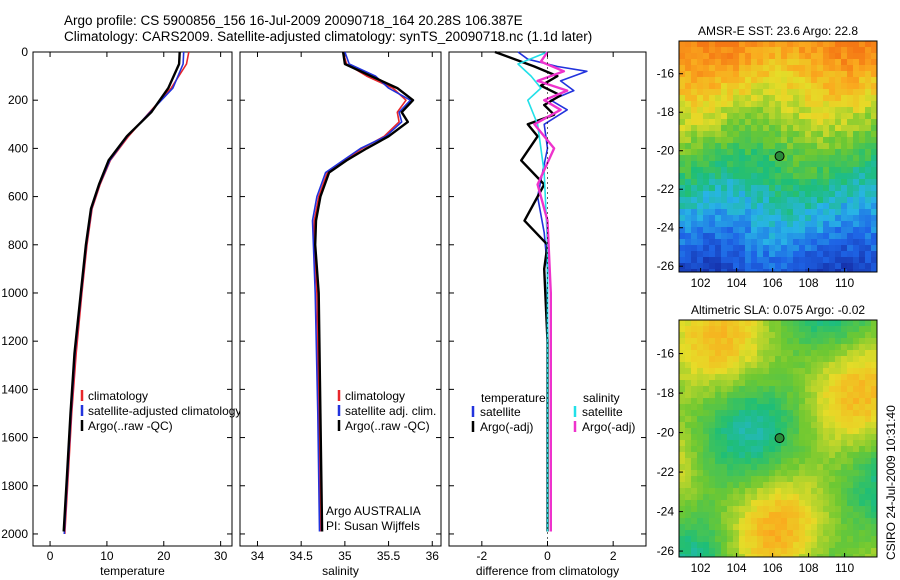  What do you see at coordinates (107, 556) in the screenshot?
I see `x-tick-label: 10` at bounding box center [107, 556].